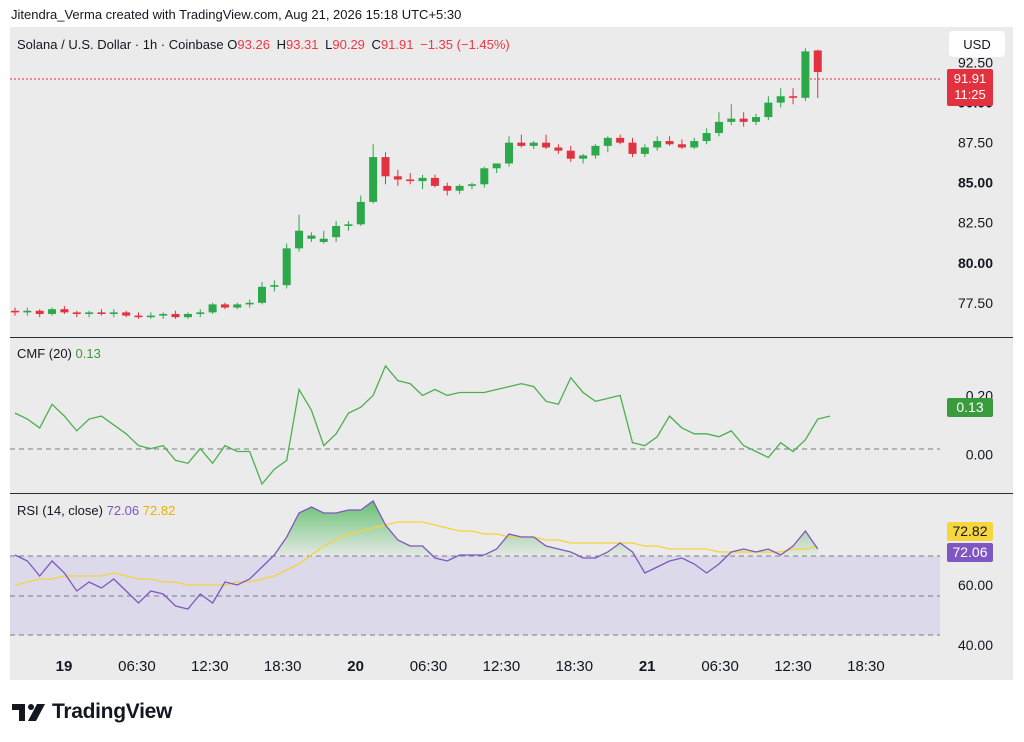 This screenshot has width=1024, height=742. I want to click on close-value: 91.91, so click(397, 44).